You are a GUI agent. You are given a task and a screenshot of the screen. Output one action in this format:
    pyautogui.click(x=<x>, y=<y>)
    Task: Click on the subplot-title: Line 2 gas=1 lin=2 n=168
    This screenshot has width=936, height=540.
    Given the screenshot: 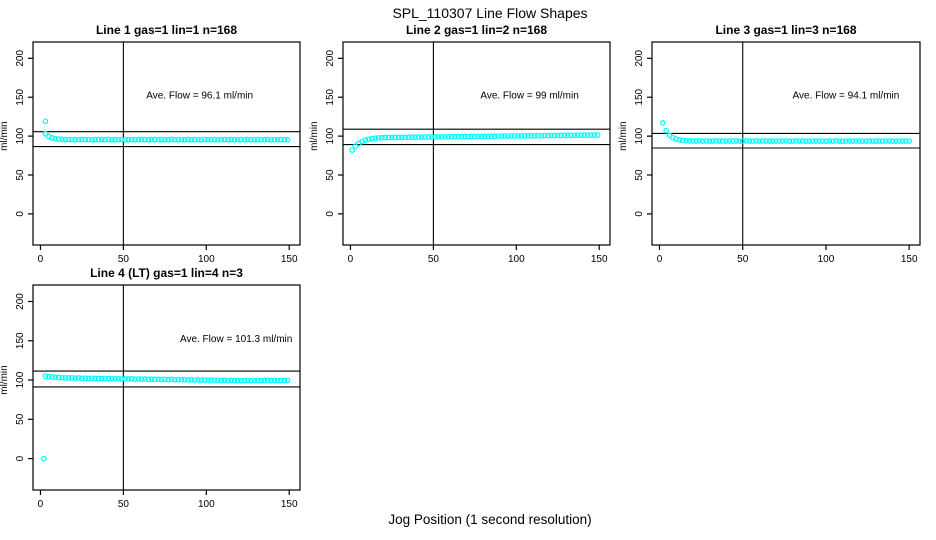 What is the action you would take?
    pyautogui.click(x=476, y=30)
    